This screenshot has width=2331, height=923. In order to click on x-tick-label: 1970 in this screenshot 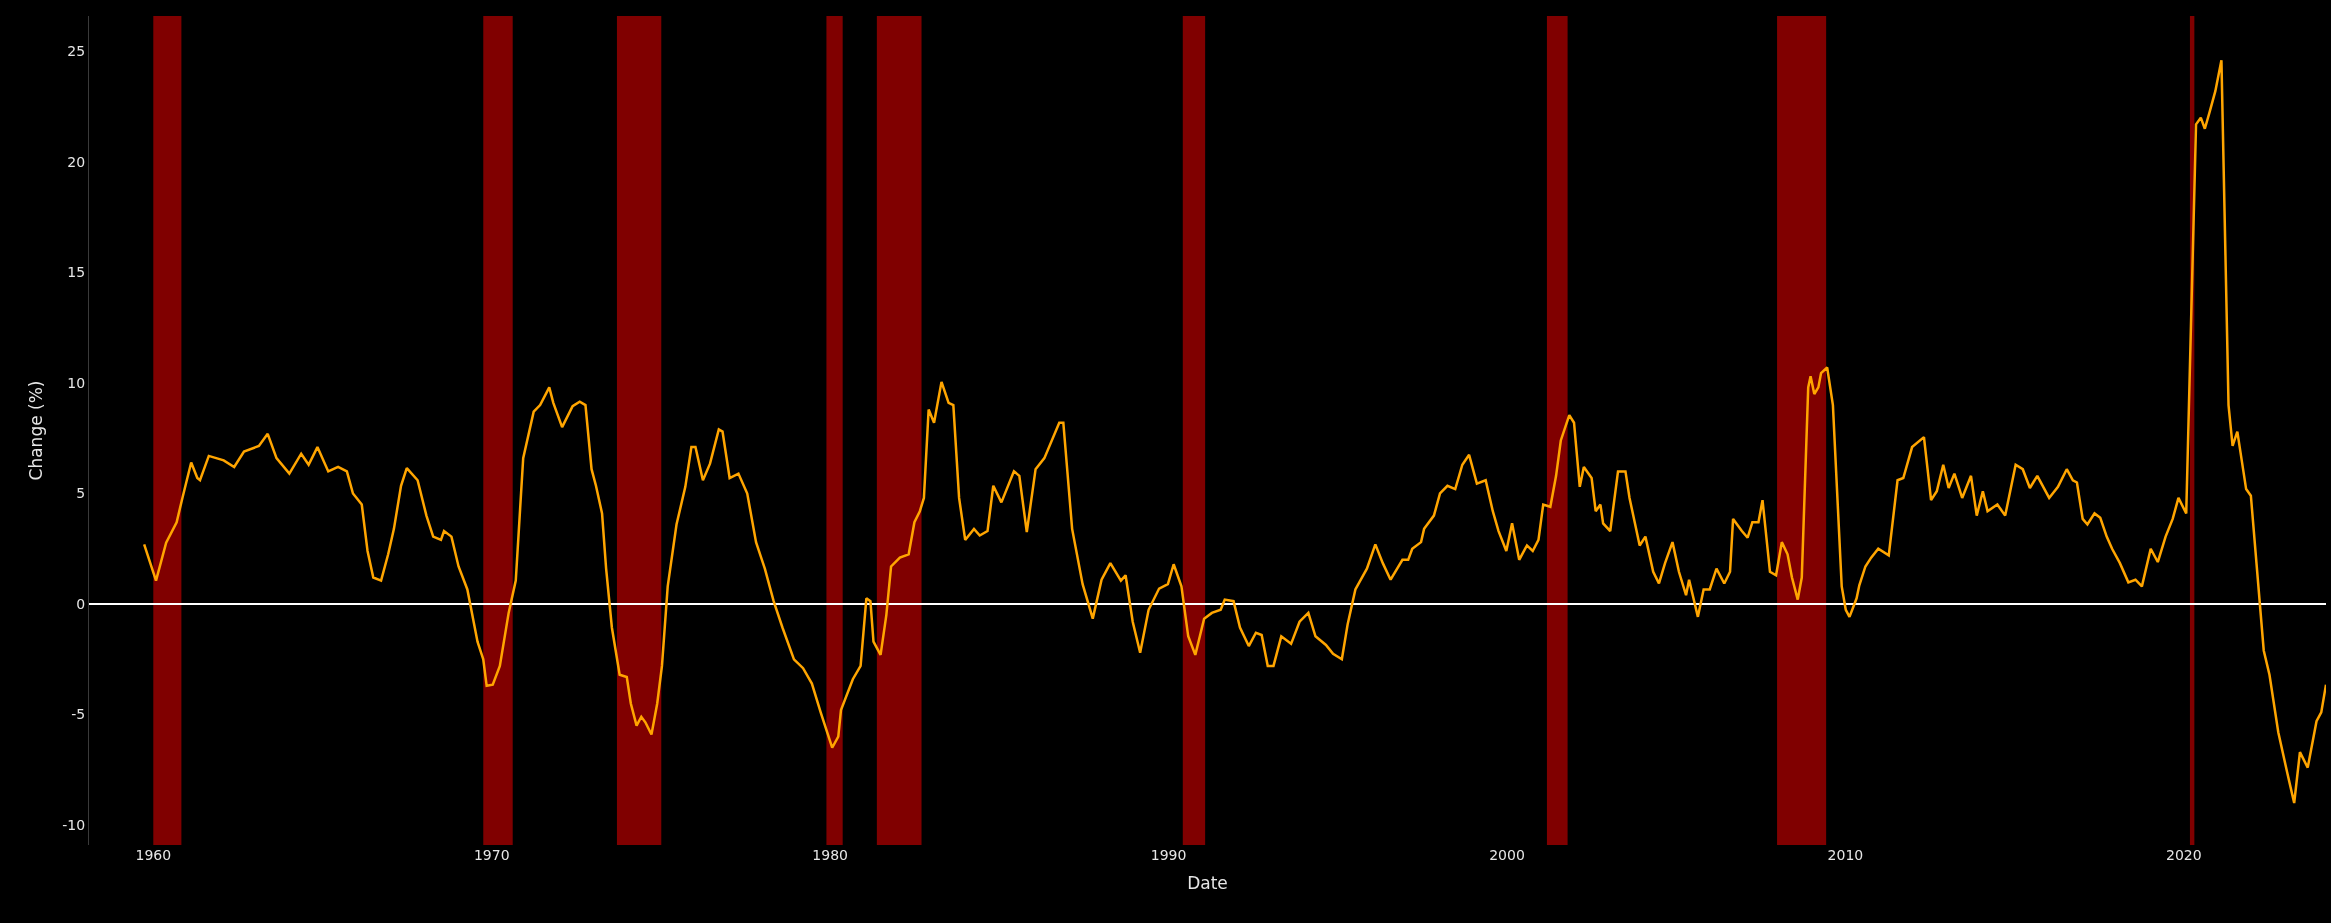, I will do `click(491, 855)`.